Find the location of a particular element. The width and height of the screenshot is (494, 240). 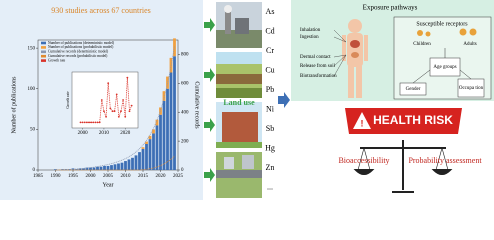

land-use-images is located at coordinates (239, 100).